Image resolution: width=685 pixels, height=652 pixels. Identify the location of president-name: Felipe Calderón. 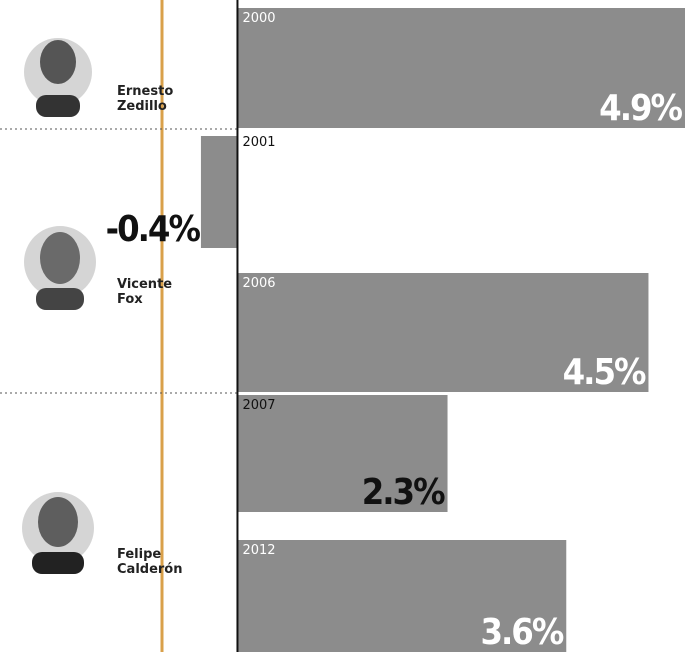
(150, 562).